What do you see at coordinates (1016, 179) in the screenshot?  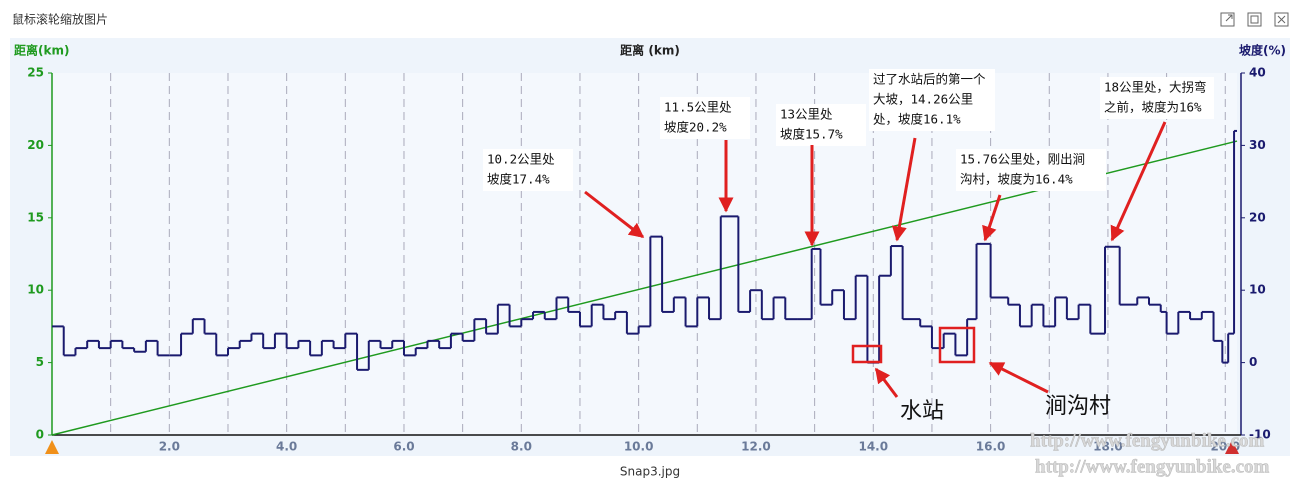 I see `annotation-text: 沟村，坡度为16.4%` at bounding box center [1016, 179].